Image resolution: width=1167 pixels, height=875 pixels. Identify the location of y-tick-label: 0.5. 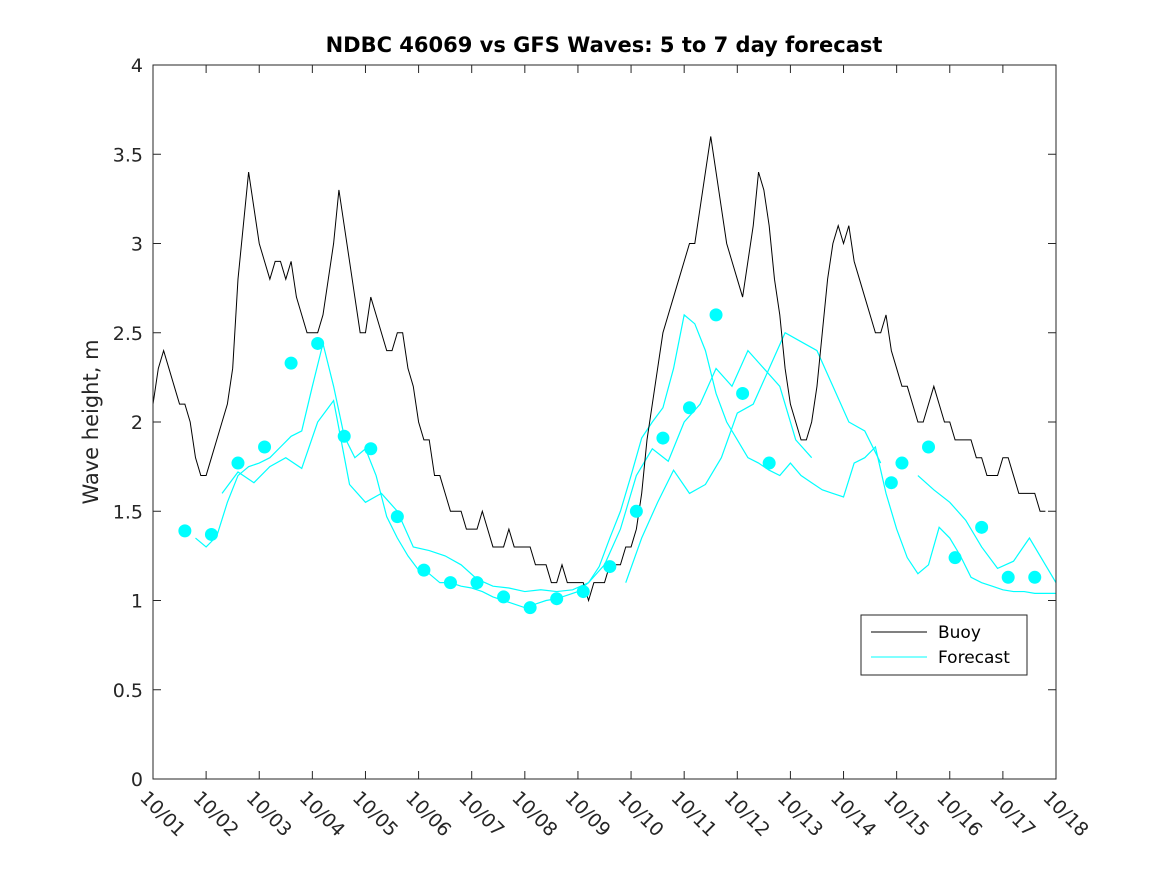
(128, 691).